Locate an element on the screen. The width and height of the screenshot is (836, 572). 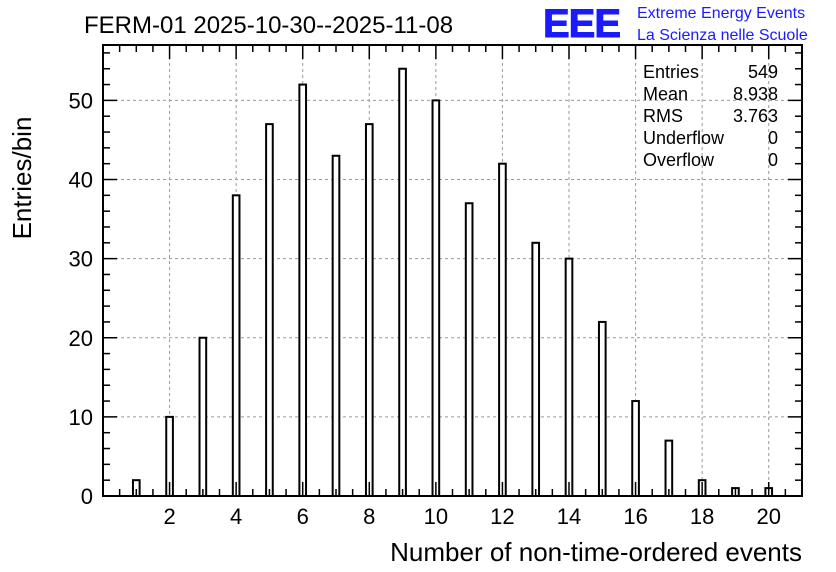
x-tick-label: 12 is located at coordinates (502, 516).